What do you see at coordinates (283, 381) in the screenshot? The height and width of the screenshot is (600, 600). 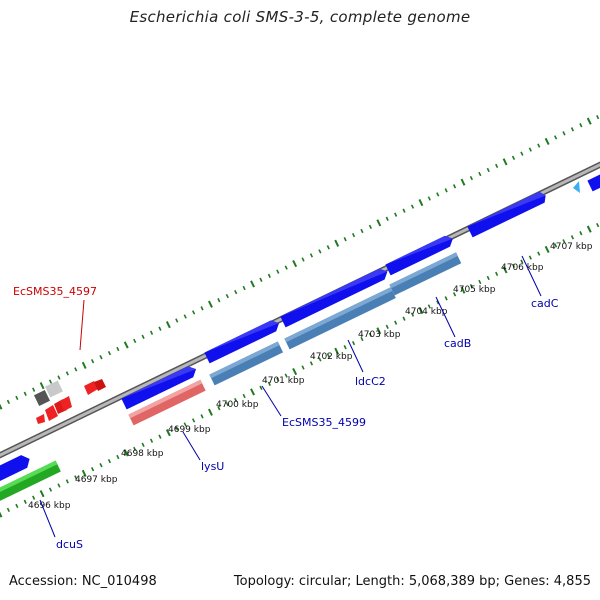 I see `scale-label: 4701 kbp` at bounding box center [283, 381].